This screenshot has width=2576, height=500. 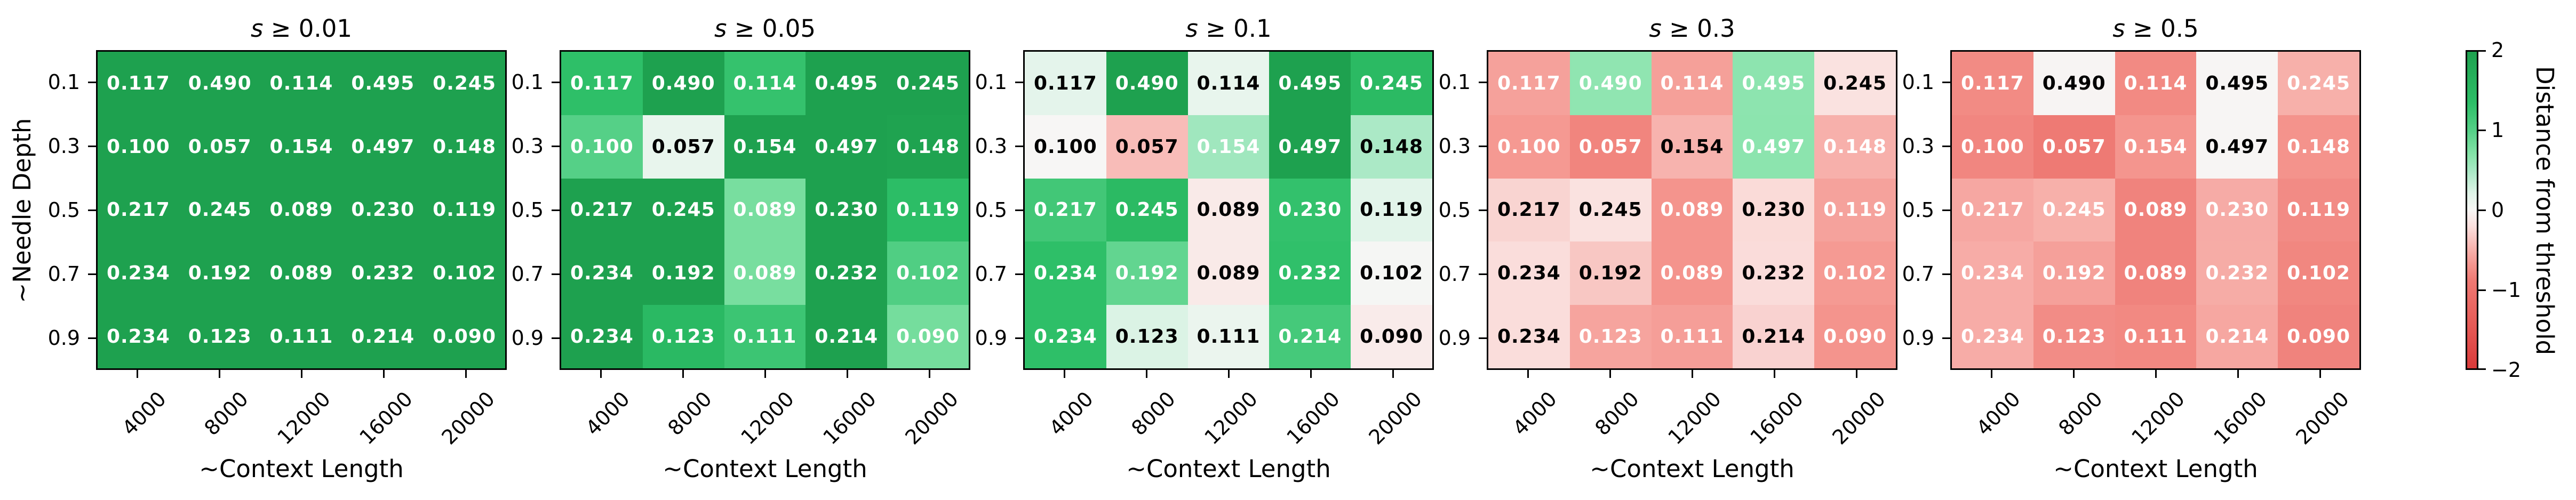 What do you see at coordinates (765, 469) in the screenshot?
I see `x-axis-label: ~Context Length` at bounding box center [765, 469].